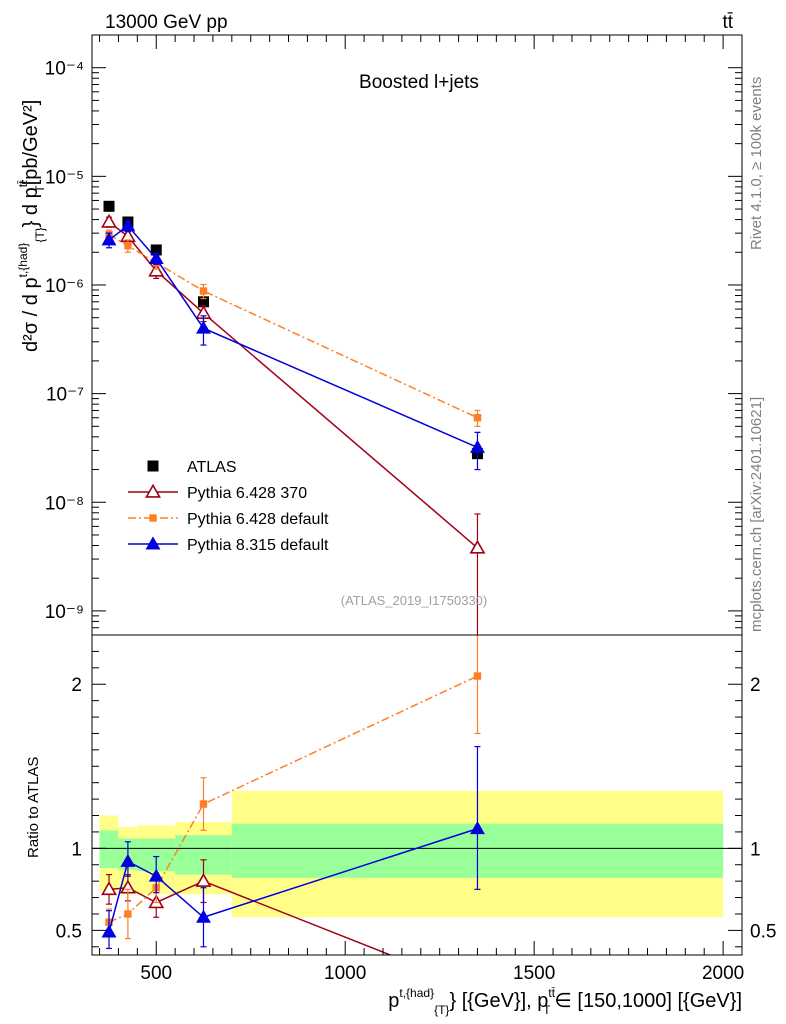  What do you see at coordinates (755, 849) in the screenshot?
I see `ratio-y-tick-label-right: 1` at bounding box center [755, 849].